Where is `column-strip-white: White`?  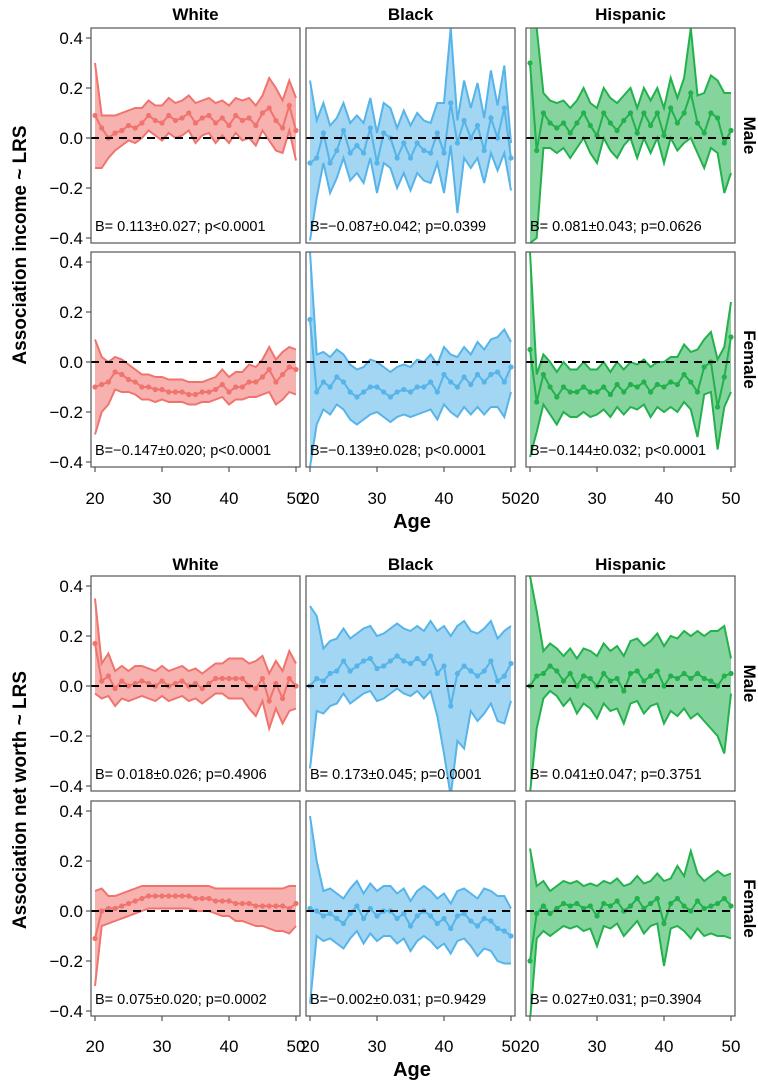
column-strip-white: White is located at coordinates (195, 14).